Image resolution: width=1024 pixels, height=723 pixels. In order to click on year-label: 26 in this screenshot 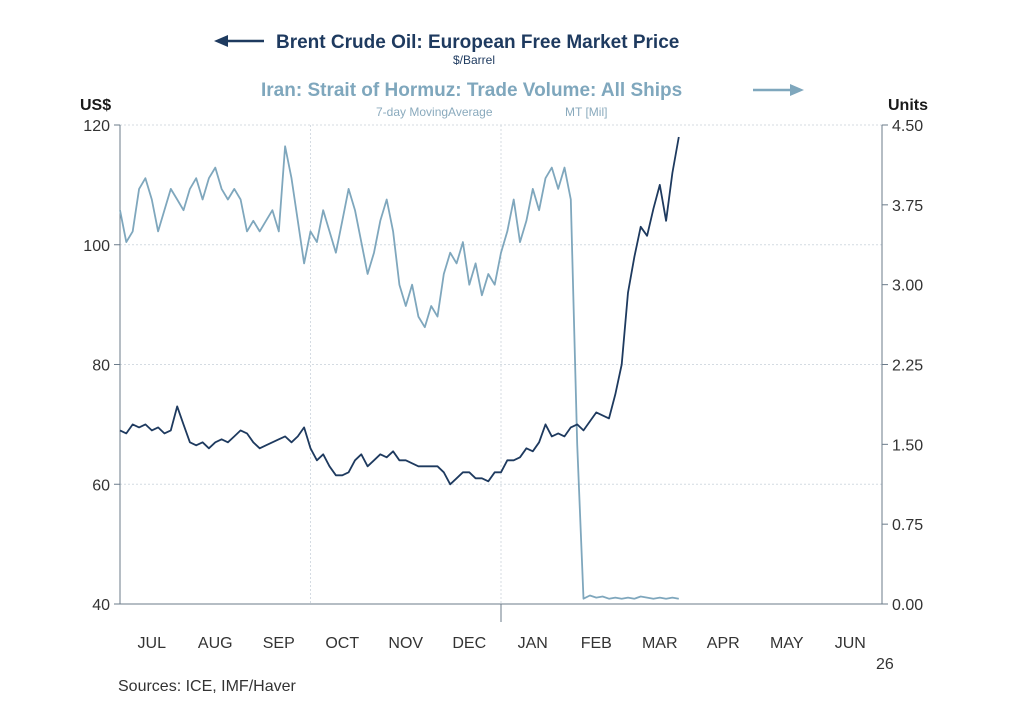, I will do `click(885, 664)`.